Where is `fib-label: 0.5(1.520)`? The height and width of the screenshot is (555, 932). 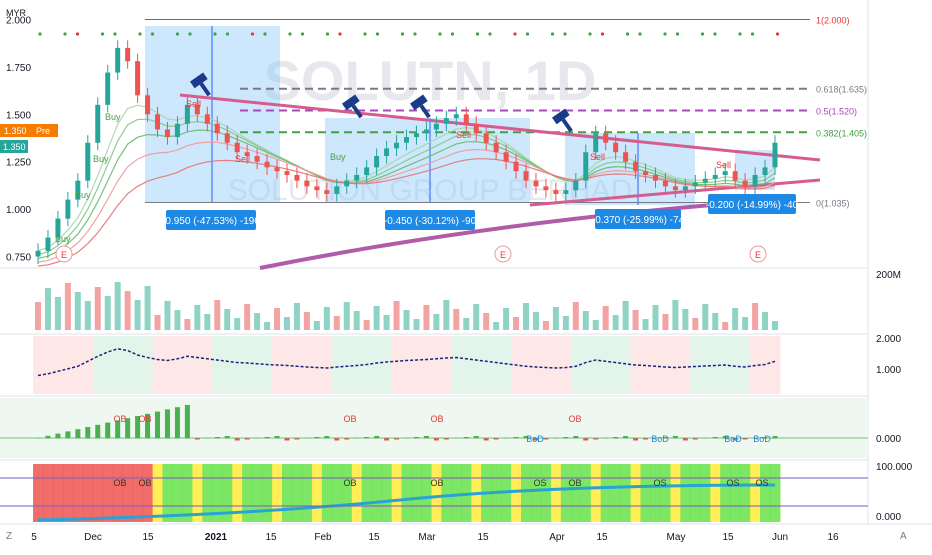
fib-label: 0.5(1.520) is located at coordinates (836, 112).